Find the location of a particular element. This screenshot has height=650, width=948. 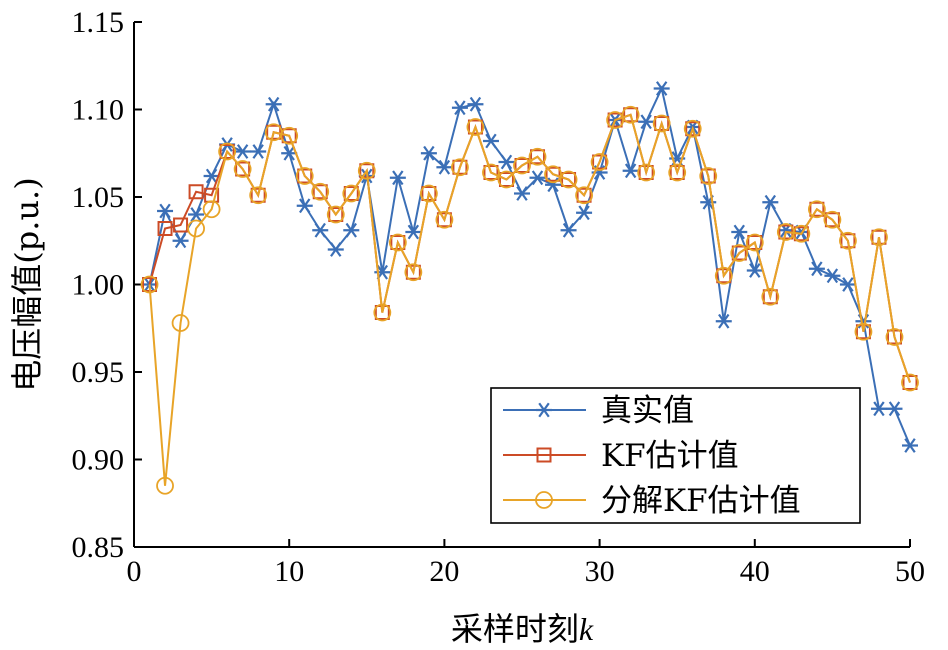

legend-label: KF估计值 is located at coordinates (670, 456).